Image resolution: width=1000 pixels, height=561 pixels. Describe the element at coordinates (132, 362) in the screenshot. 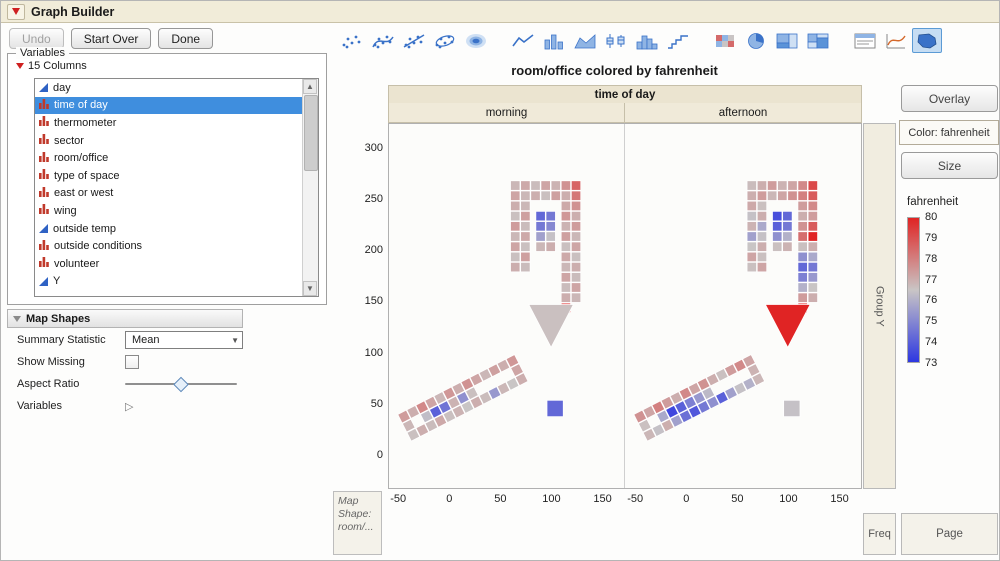

I see `show-missing-checkbox` at that location.